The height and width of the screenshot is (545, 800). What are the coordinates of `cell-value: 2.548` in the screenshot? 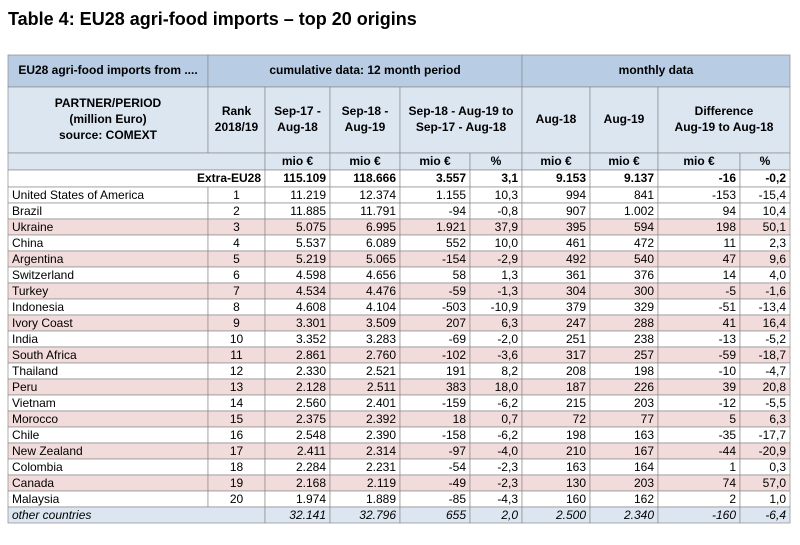 It's located at (311, 435).